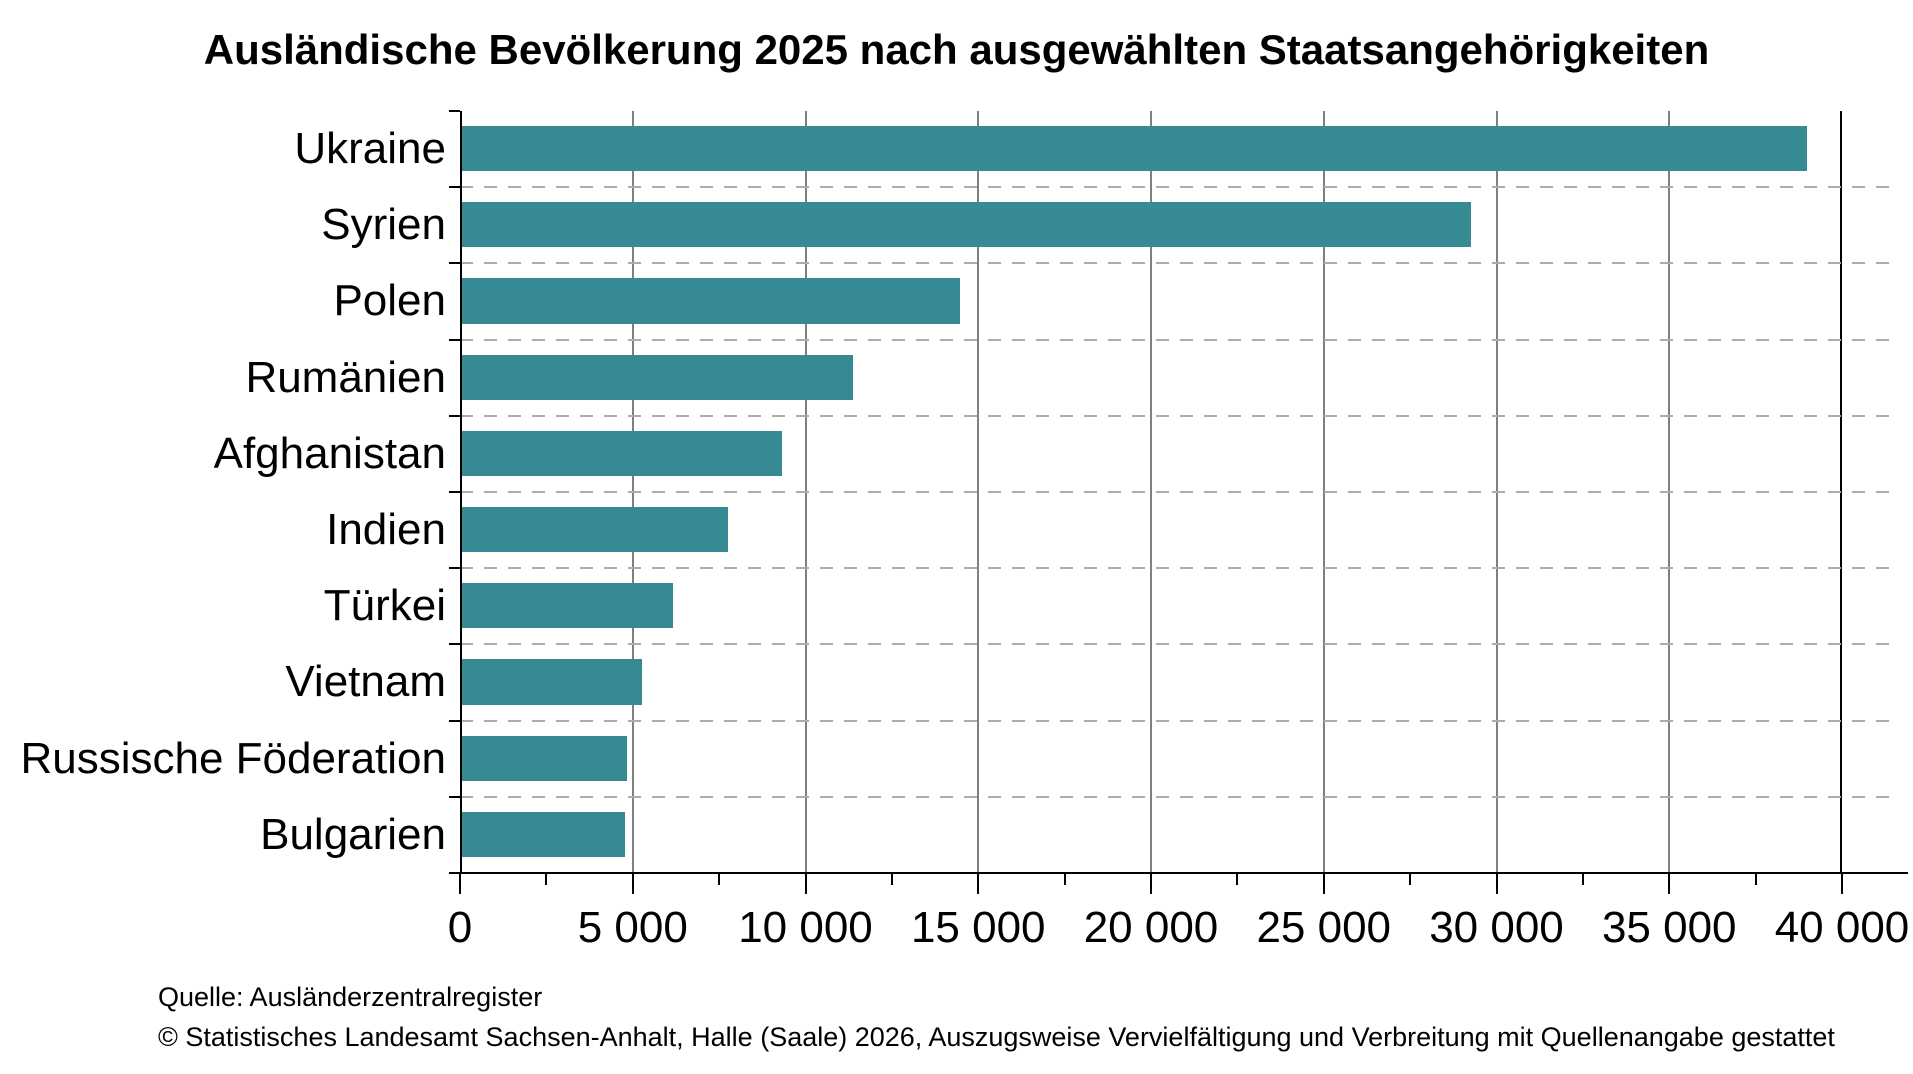  What do you see at coordinates (621, 453) in the screenshot?
I see `bar-Afghanistan` at bounding box center [621, 453].